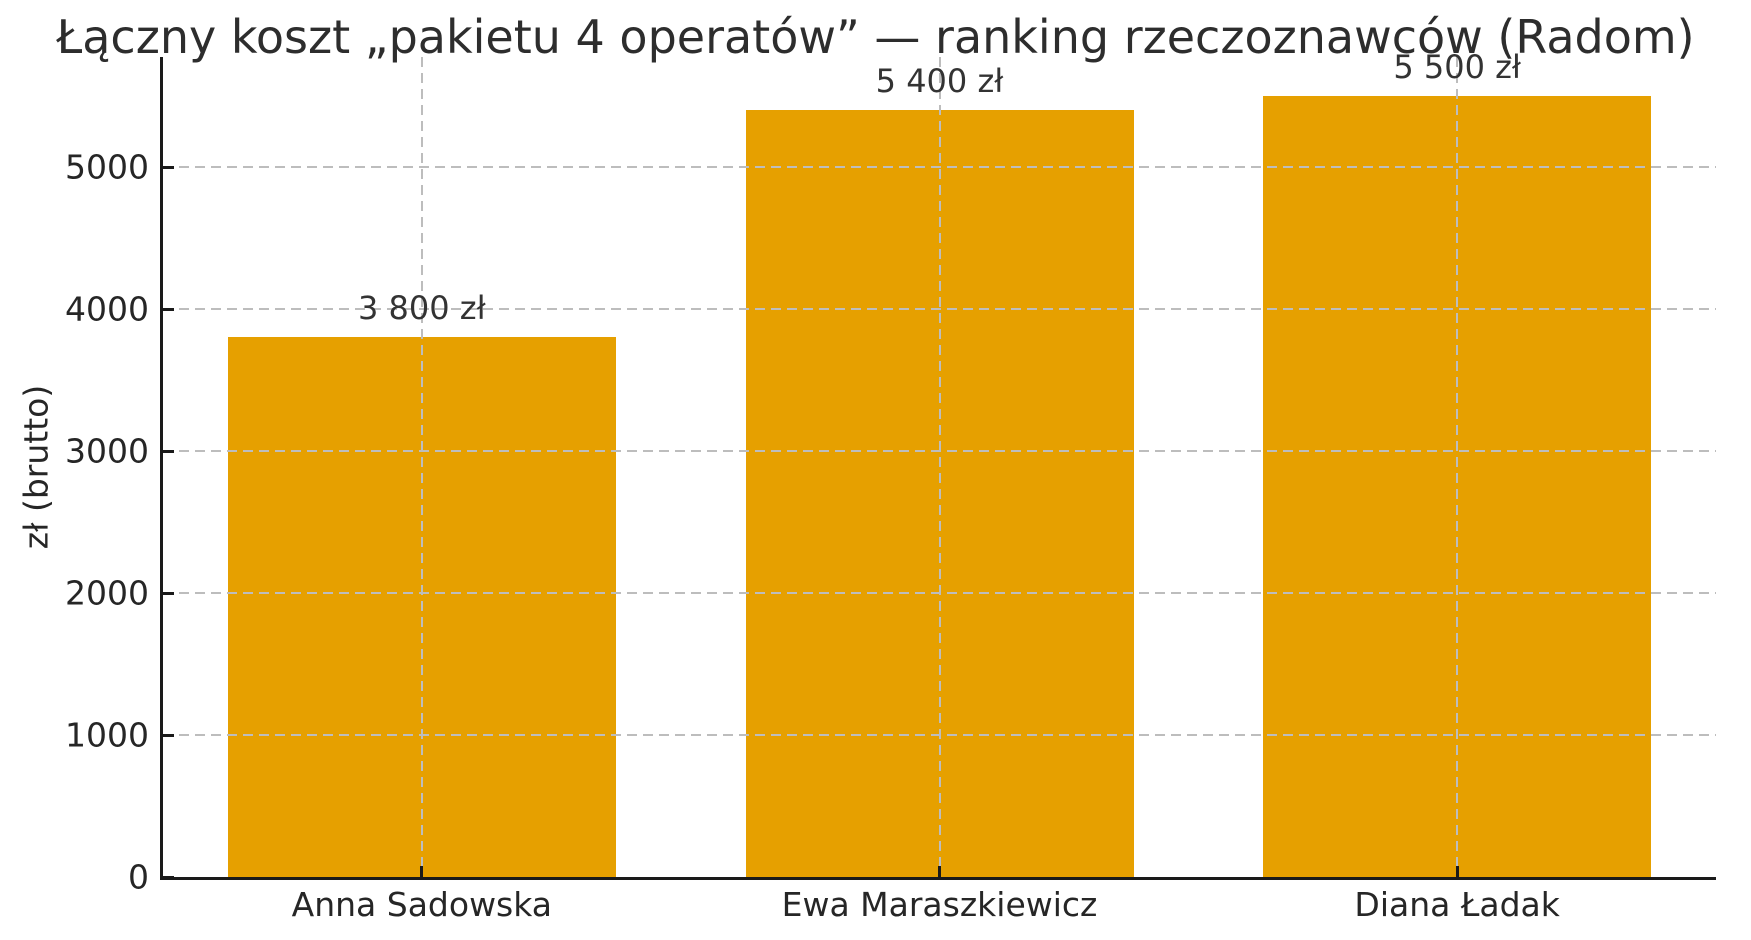 The height and width of the screenshot is (940, 1751). I want to click on bar-value-label: 5 400 zł, so click(939, 81).